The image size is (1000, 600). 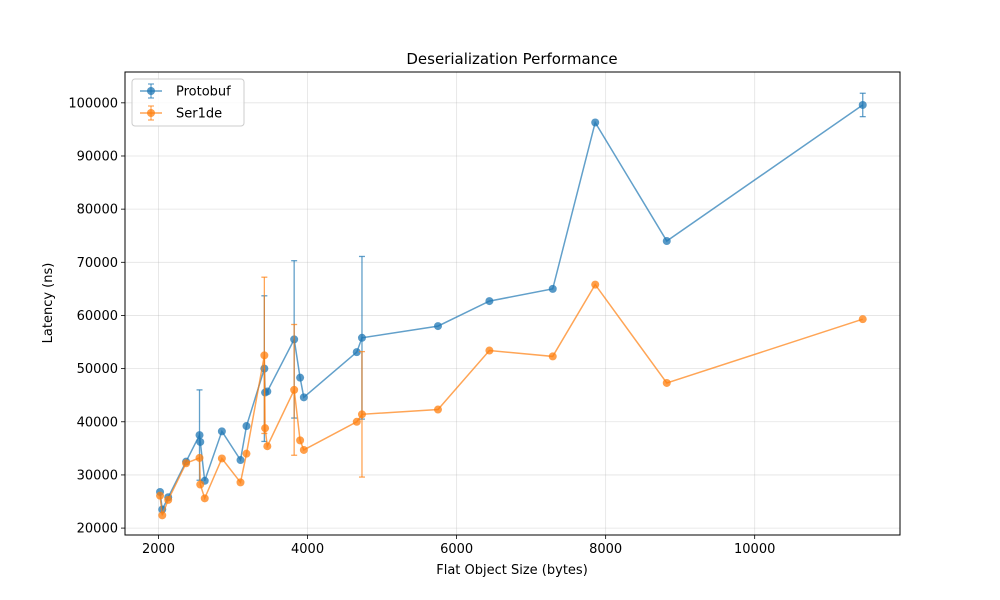 What do you see at coordinates (199, 114) in the screenshot?
I see `legend-label-ser1de: Ser1de` at bounding box center [199, 114].